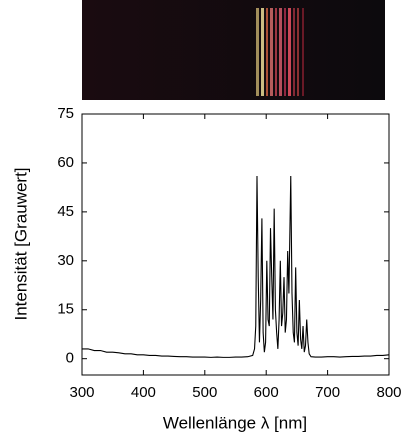  Describe the element at coordinates (81, 392) in the screenshot. I see `x-tick-label: 300` at that location.